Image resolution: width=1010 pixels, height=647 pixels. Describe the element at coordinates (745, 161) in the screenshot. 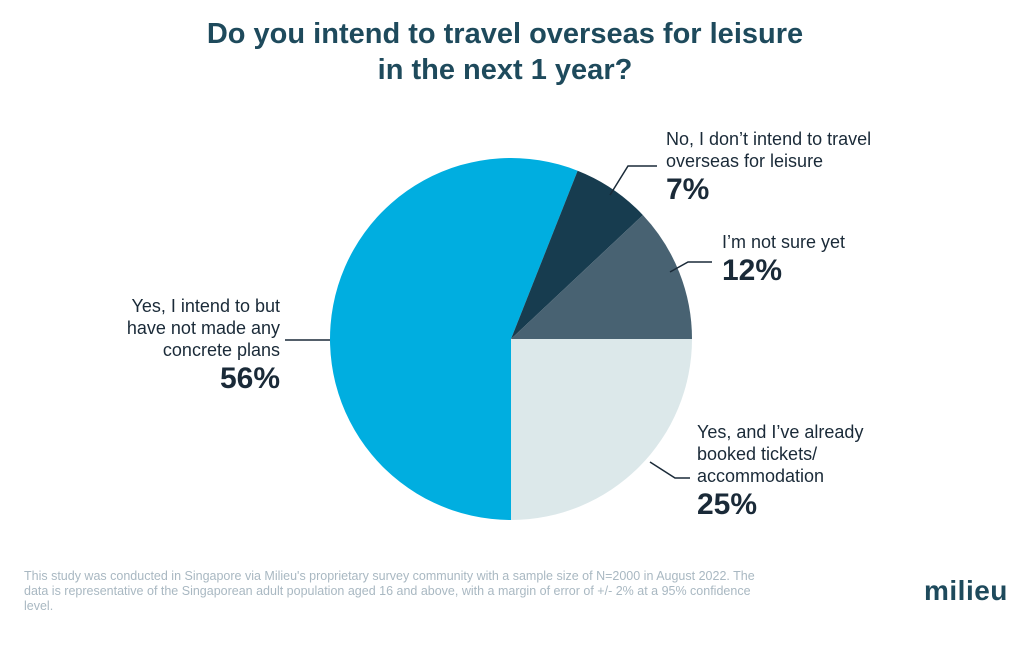

I see `slice-label-no-line2: overseas for leisure` at that location.